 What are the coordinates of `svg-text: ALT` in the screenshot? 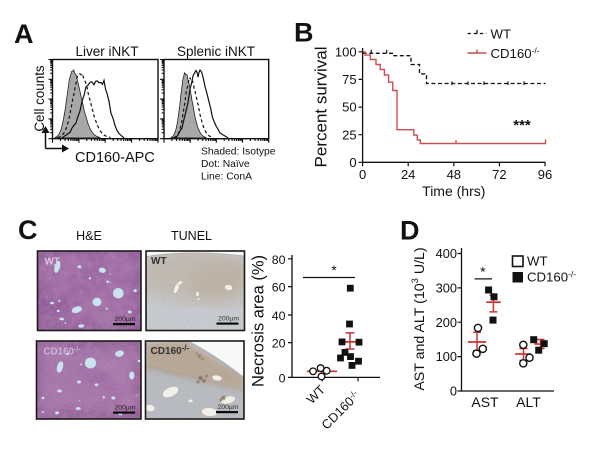 It's located at (528, 402).